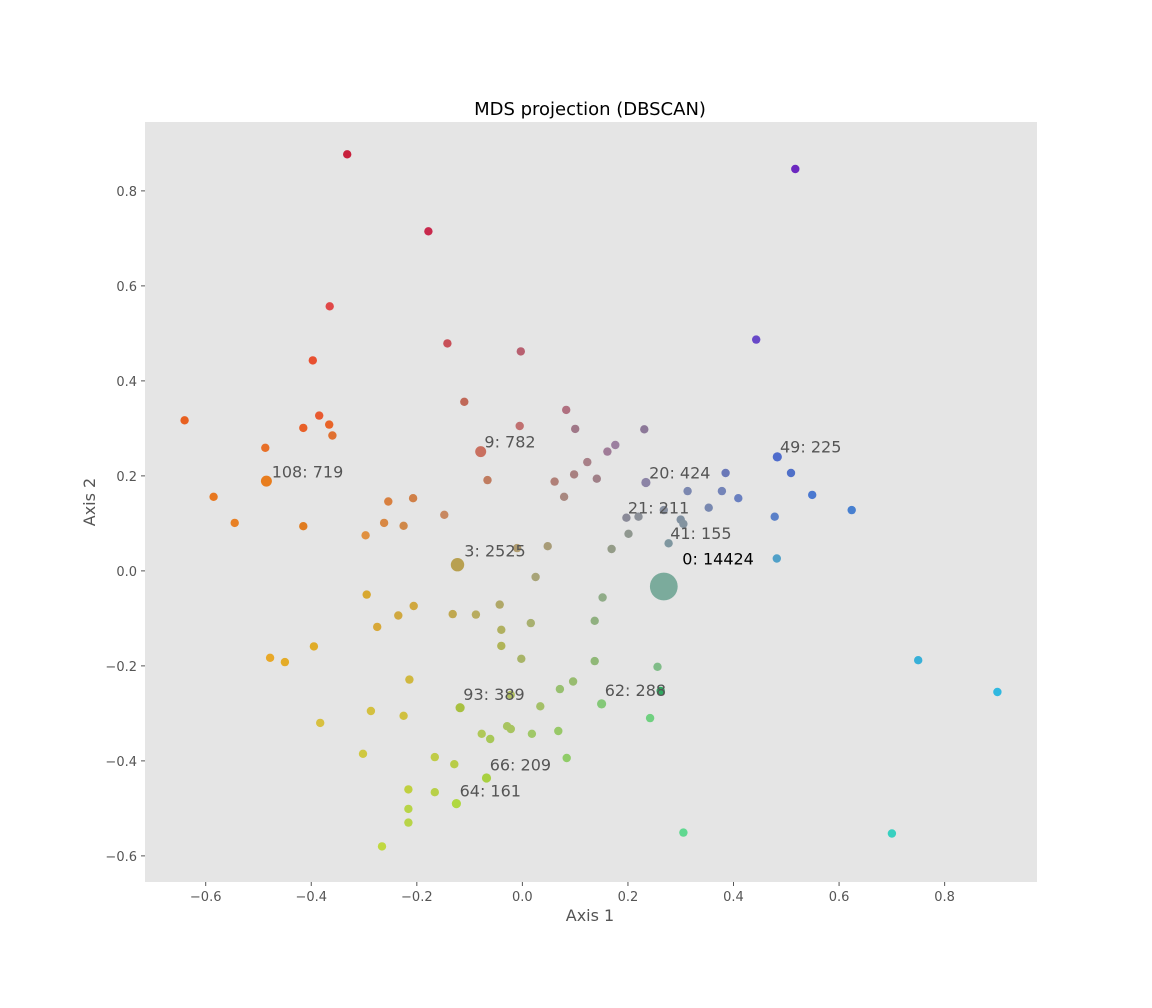 This screenshot has width=1152, height=1008. What do you see at coordinates (944, 897) in the screenshot?
I see `x-tick-label: 0.8` at bounding box center [944, 897].